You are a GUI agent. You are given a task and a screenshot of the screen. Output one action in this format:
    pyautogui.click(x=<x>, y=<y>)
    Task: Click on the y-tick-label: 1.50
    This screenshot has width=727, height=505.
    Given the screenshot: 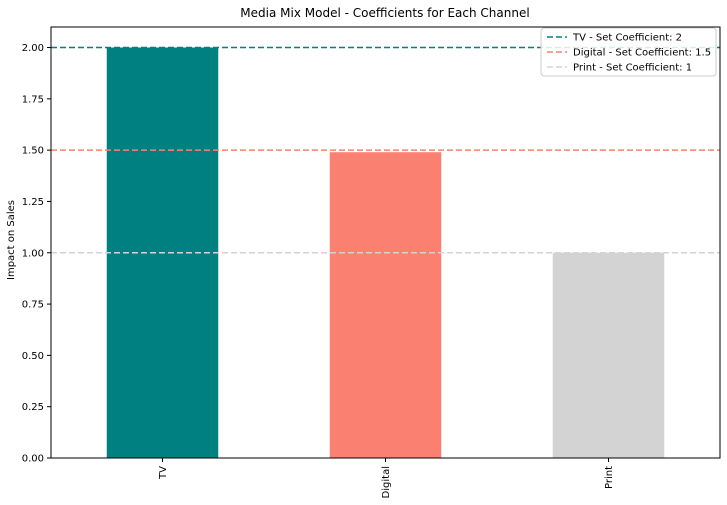 What is the action you would take?
    pyautogui.click(x=33, y=151)
    